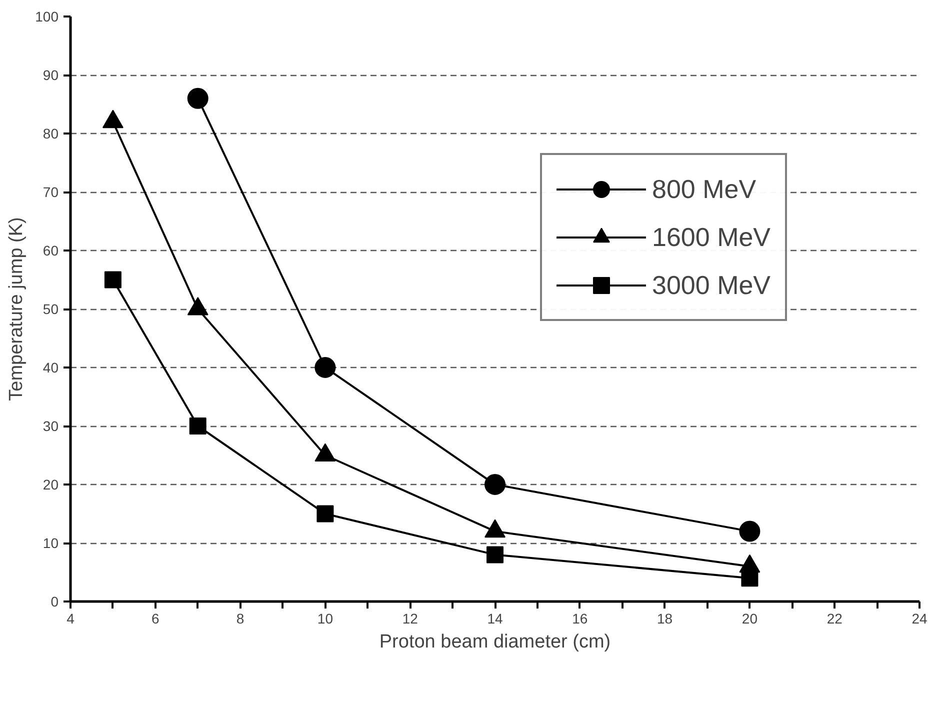 Image resolution: width=935 pixels, height=717 pixels. I want to click on x-tick-label: 14, so click(495, 618).